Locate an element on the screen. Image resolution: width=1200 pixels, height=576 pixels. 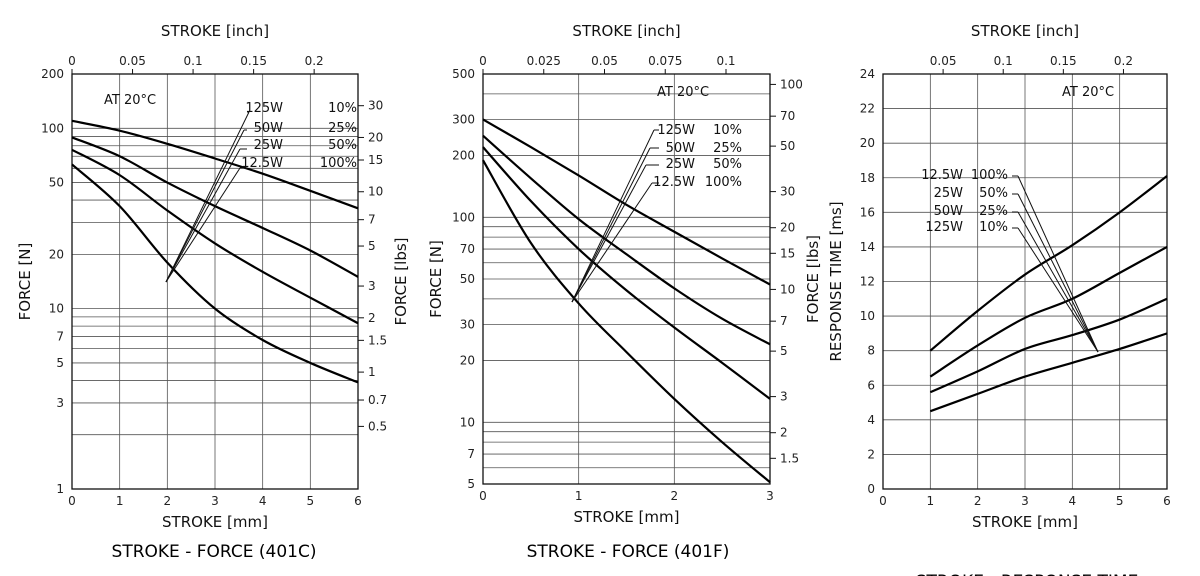
y-tick-label: 200 is located at coordinates (463, 156).